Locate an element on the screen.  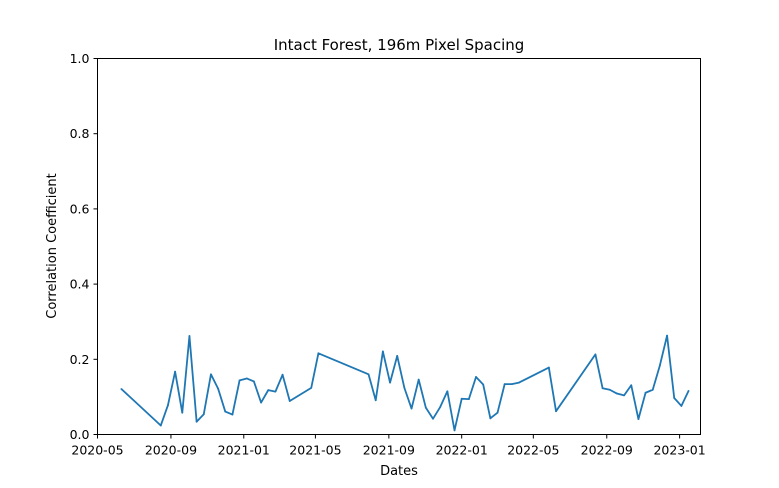
y-tick-label: 0.0 is located at coordinates (80, 434).